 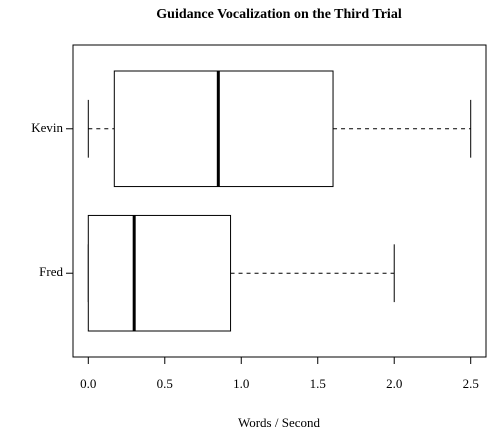 What do you see at coordinates (279, 422) in the screenshot?
I see `x-axis-label: Words / Second` at bounding box center [279, 422].